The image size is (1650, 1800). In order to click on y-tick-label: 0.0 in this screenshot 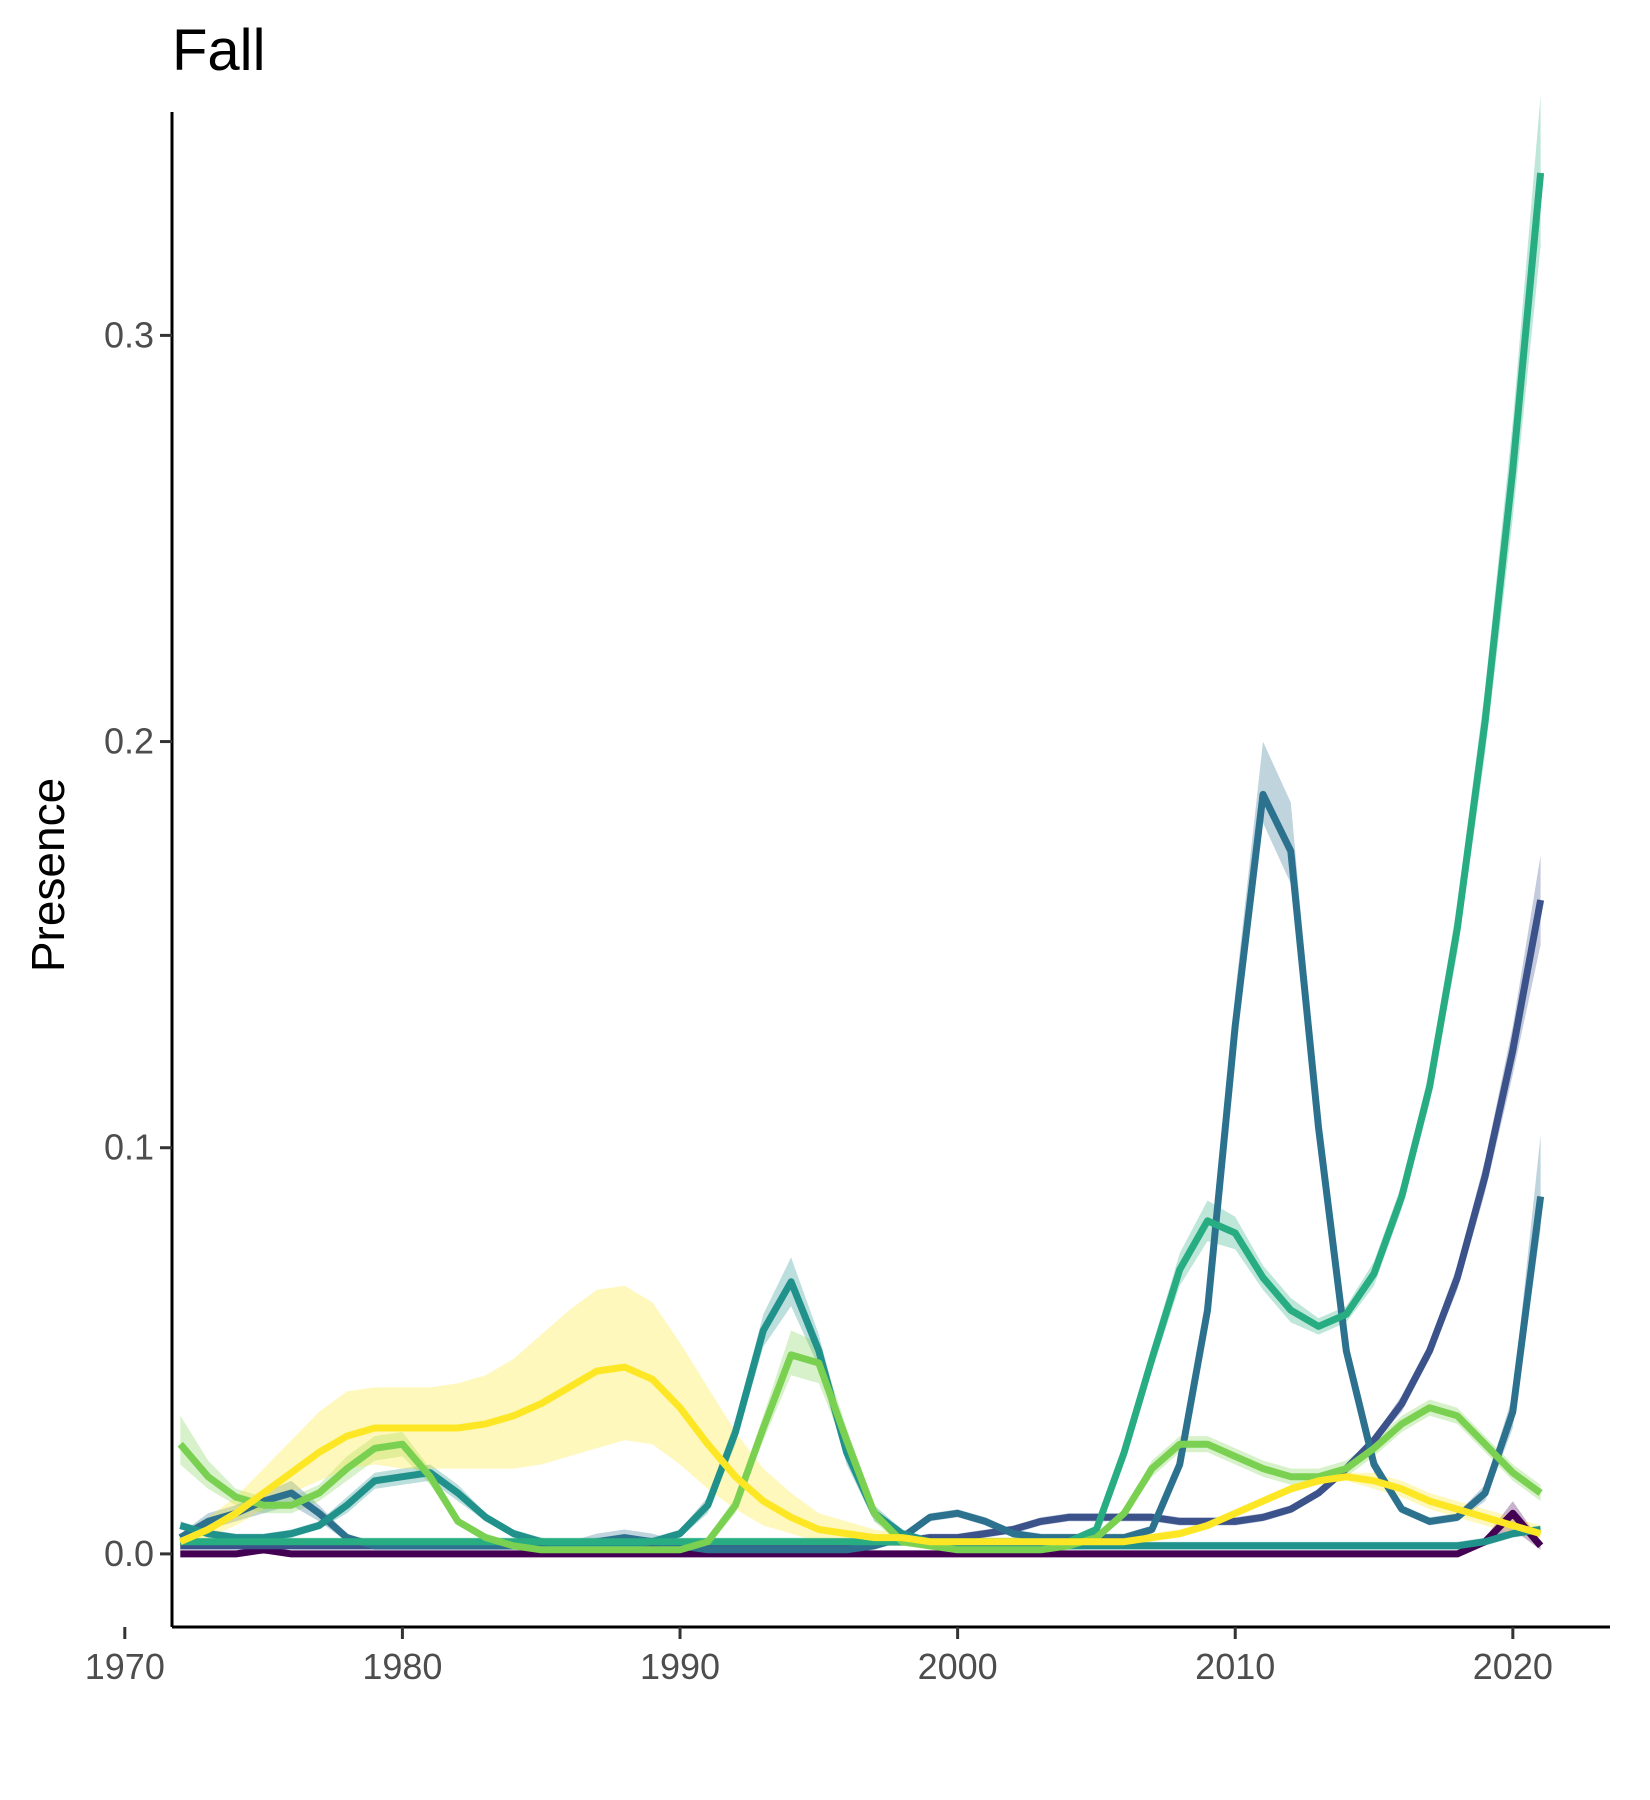, I will do `click(129, 1553)`.